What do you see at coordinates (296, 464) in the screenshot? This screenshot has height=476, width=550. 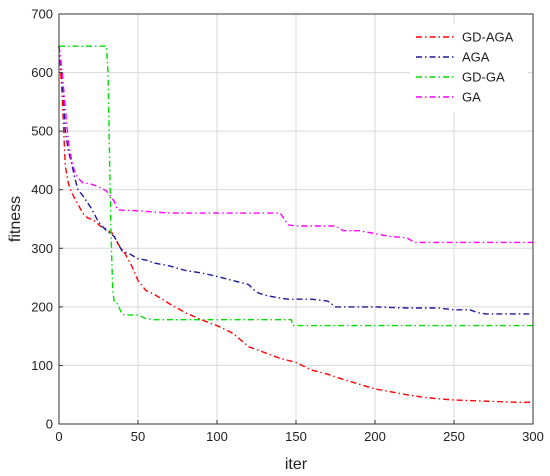 I see `x-axis-label: iter` at bounding box center [296, 464].